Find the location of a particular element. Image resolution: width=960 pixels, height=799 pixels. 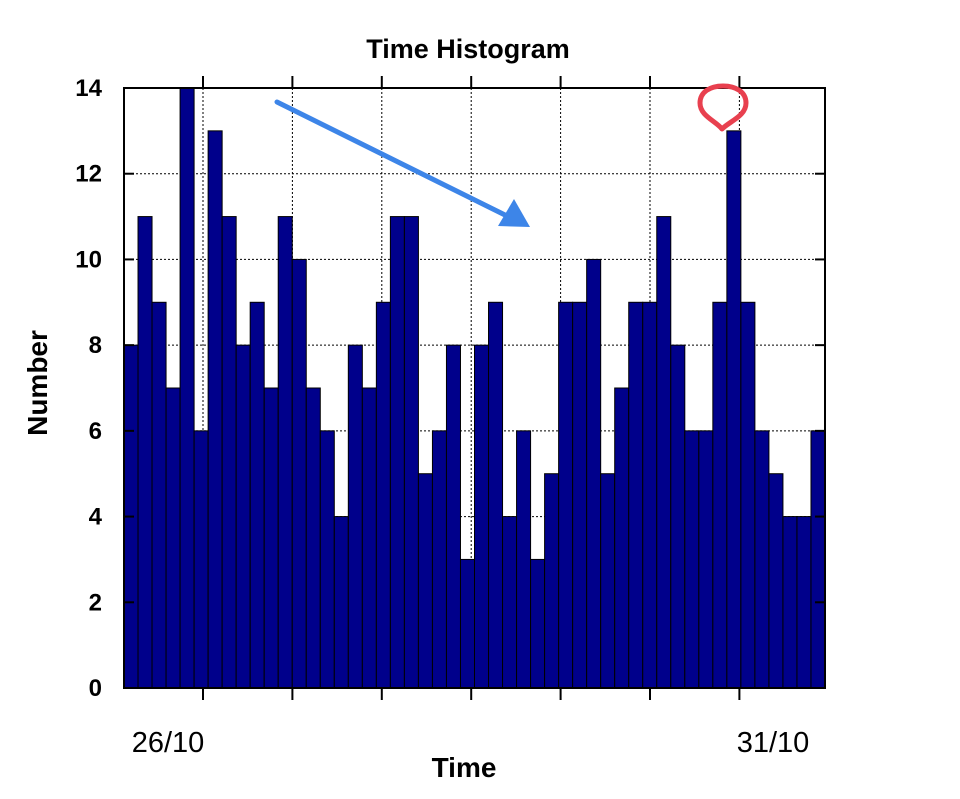

trend-arrow is located at coordinates (402, 163).